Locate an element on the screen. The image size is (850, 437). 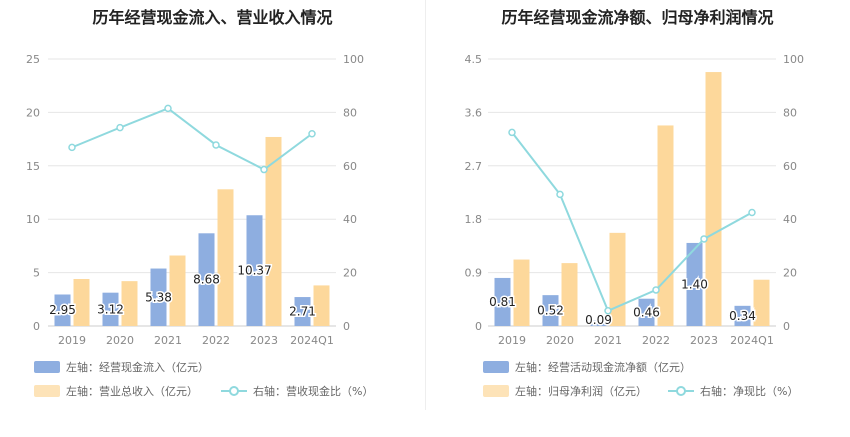
legend-label: 右轴：营收现金比（%） is located at coordinates (313, 391).